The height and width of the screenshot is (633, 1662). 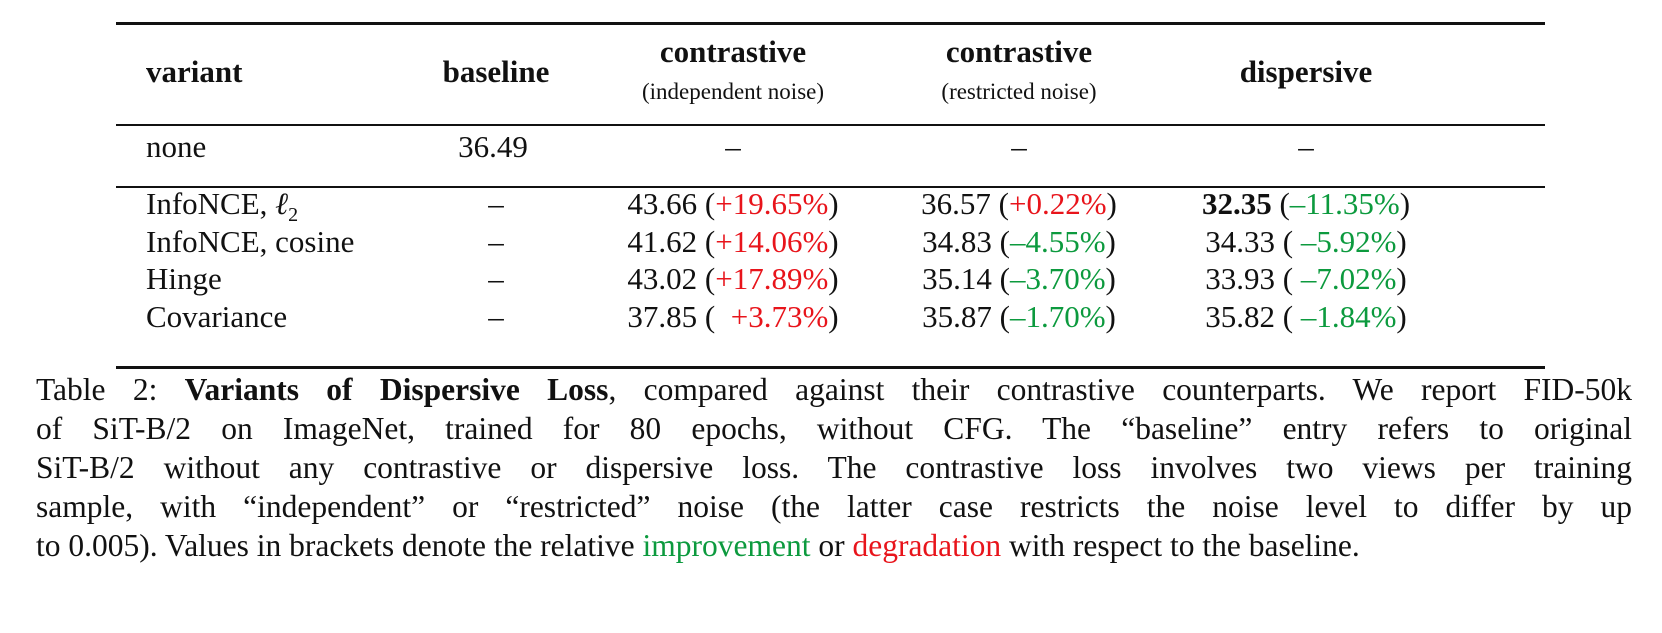 I want to click on none-row-contrastive-independent: –, so click(x=733, y=146).